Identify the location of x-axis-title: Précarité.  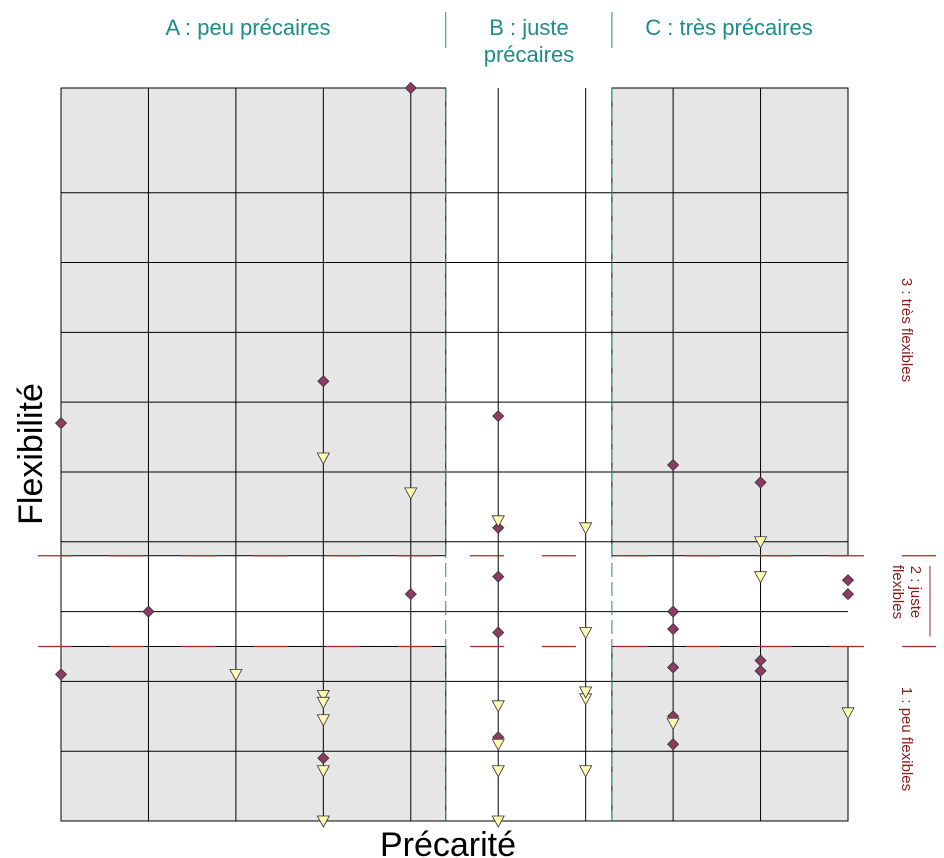
(448, 842).